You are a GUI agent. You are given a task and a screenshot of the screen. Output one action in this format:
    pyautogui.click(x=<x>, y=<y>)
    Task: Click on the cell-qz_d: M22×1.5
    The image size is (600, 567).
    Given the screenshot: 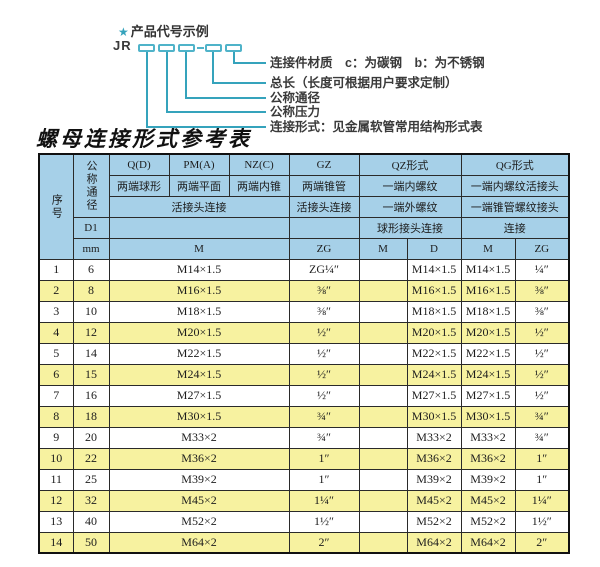 What is the action you would take?
    pyautogui.click(x=434, y=353)
    